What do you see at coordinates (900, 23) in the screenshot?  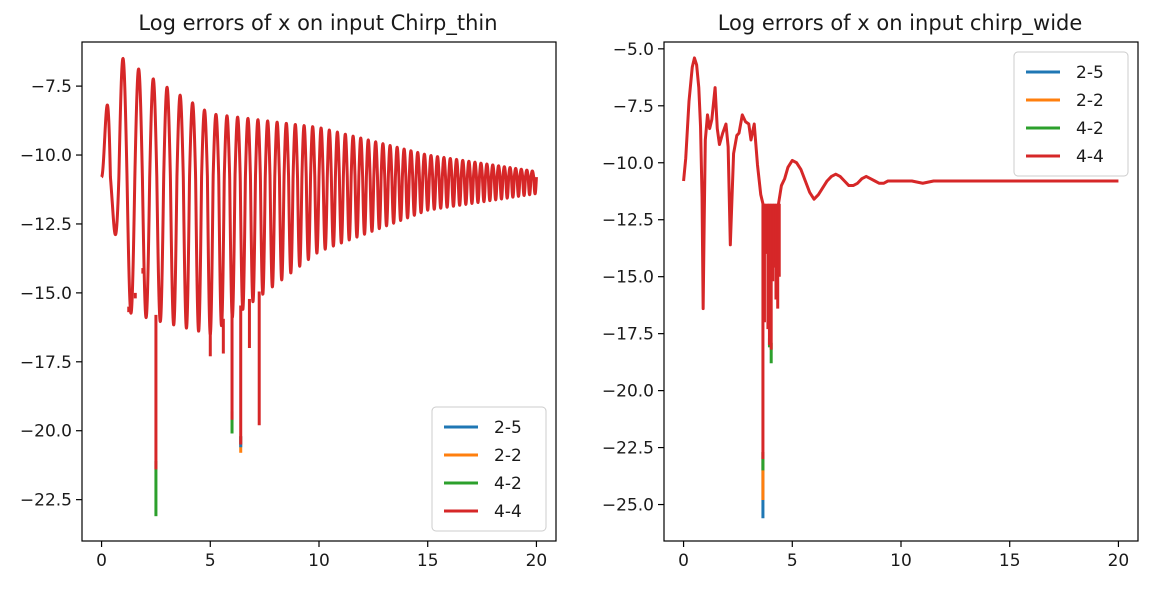 I see `chart-title: Log errors of x on input chirp_wide` at bounding box center [900, 23].